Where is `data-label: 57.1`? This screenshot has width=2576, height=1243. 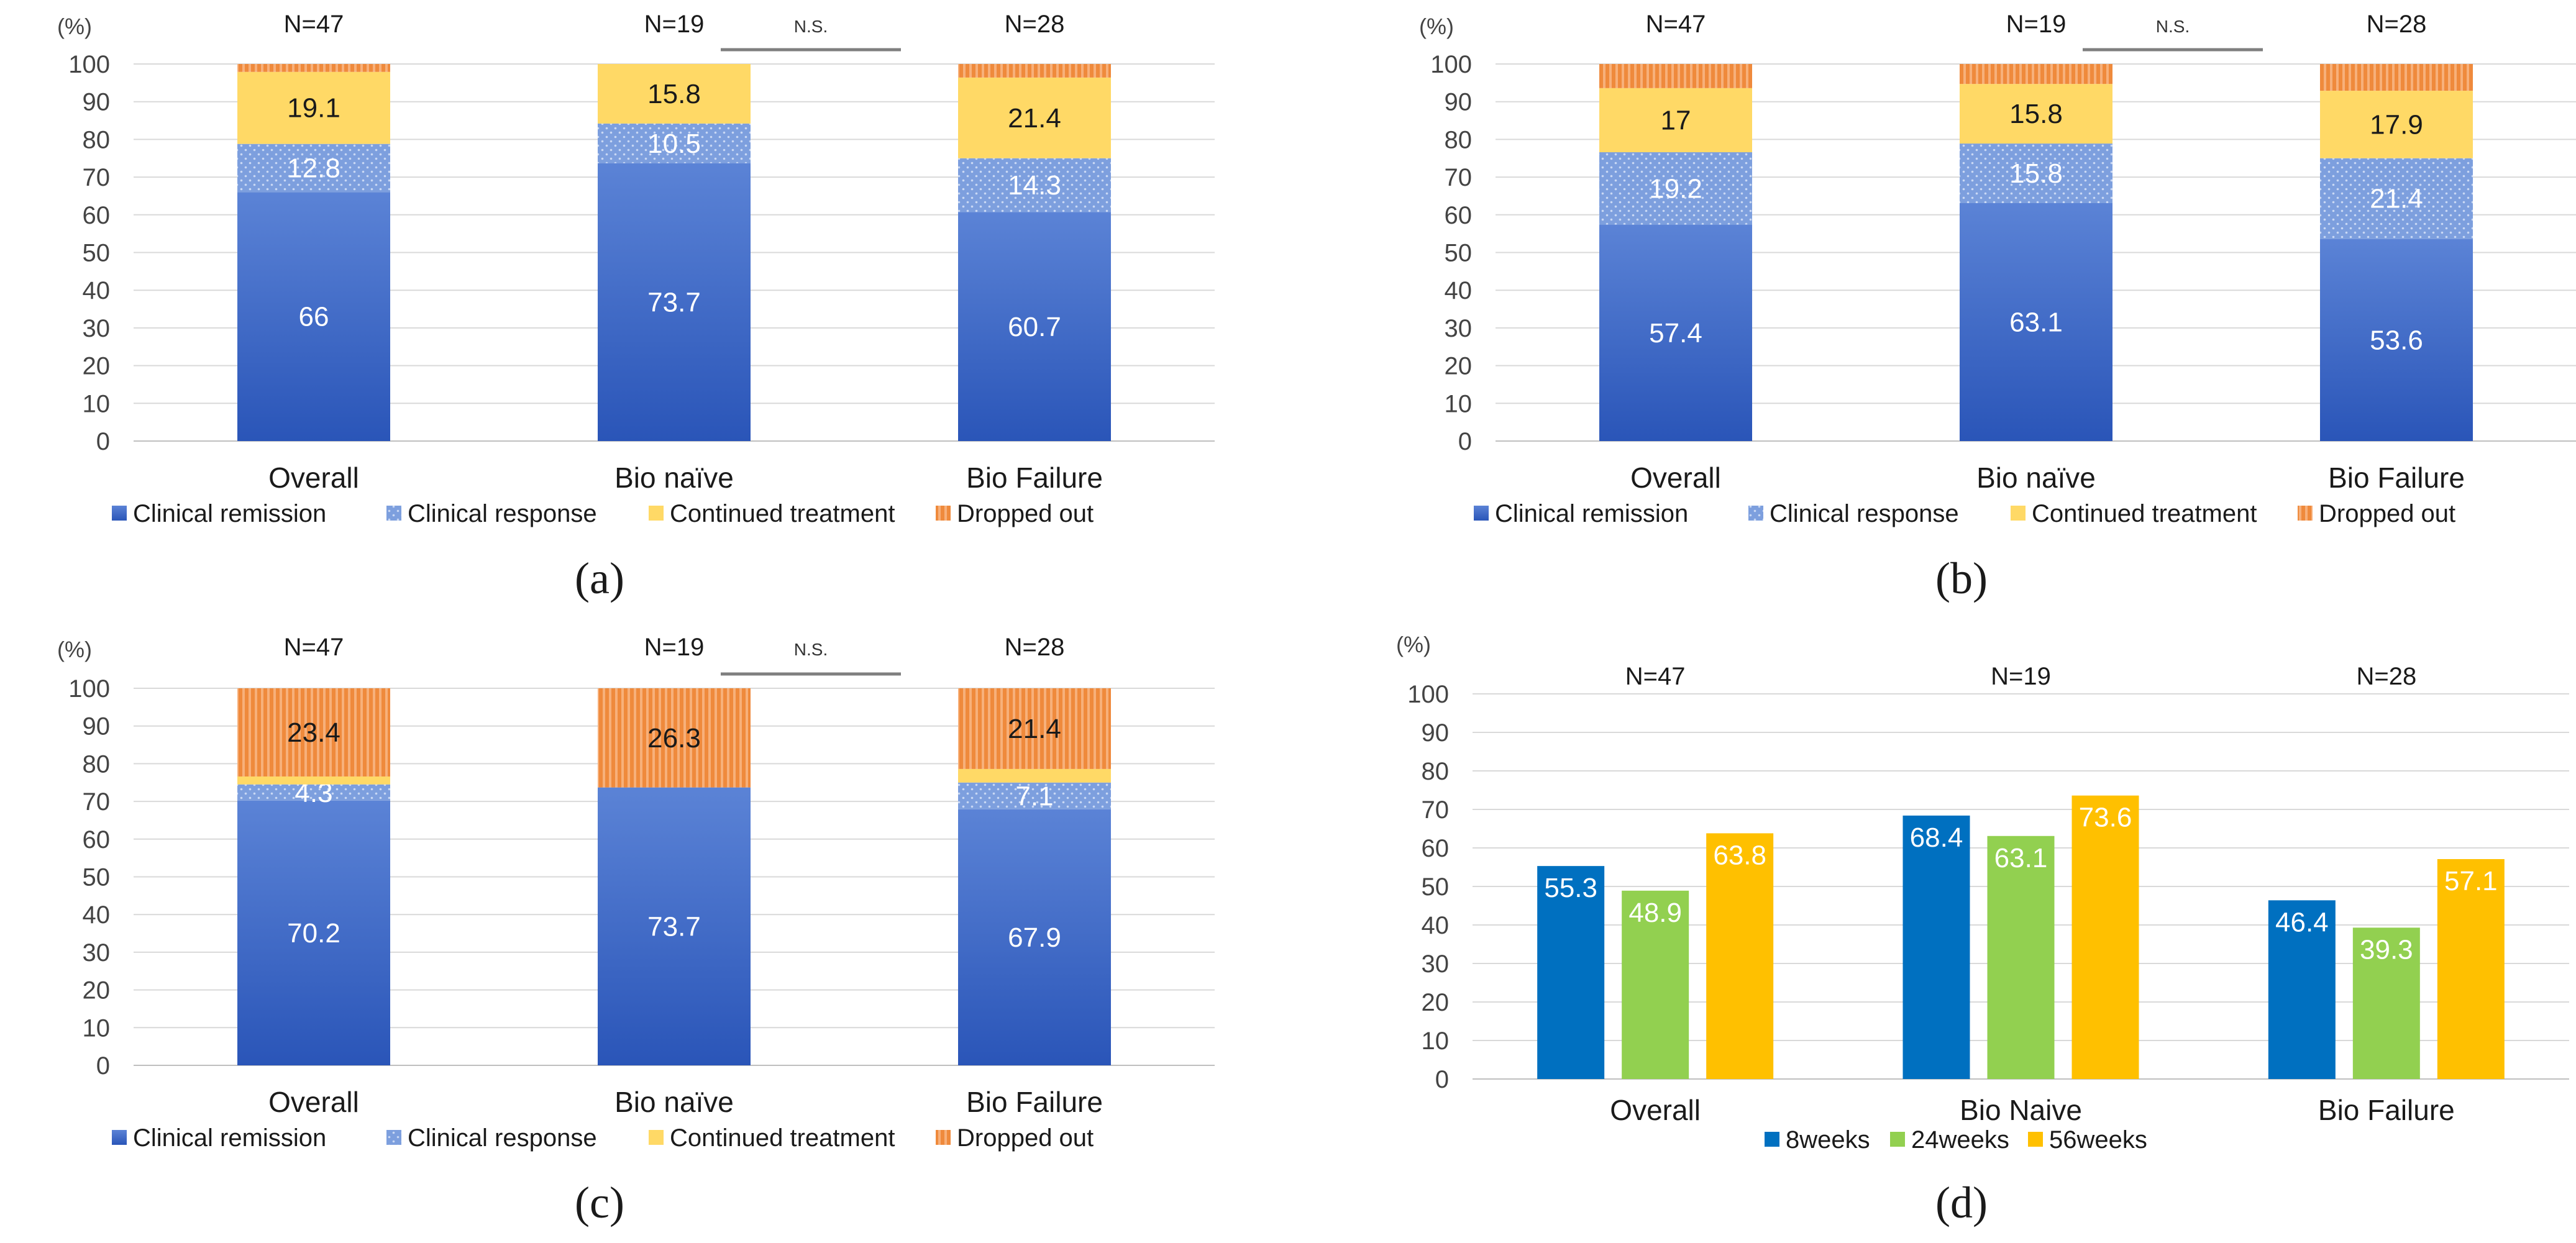 data-label: 57.1 is located at coordinates (2471, 881).